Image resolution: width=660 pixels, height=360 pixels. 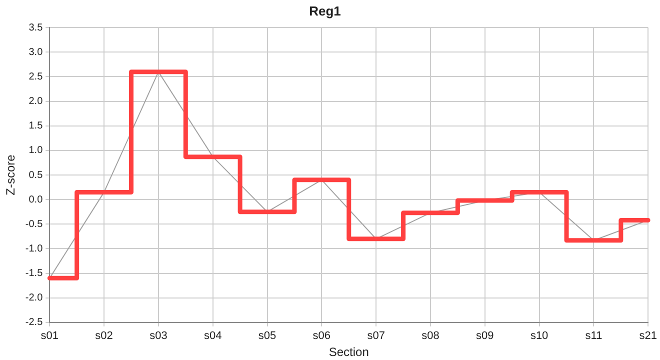 I want to click on x-tick-label: s01, so click(x=49, y=336).